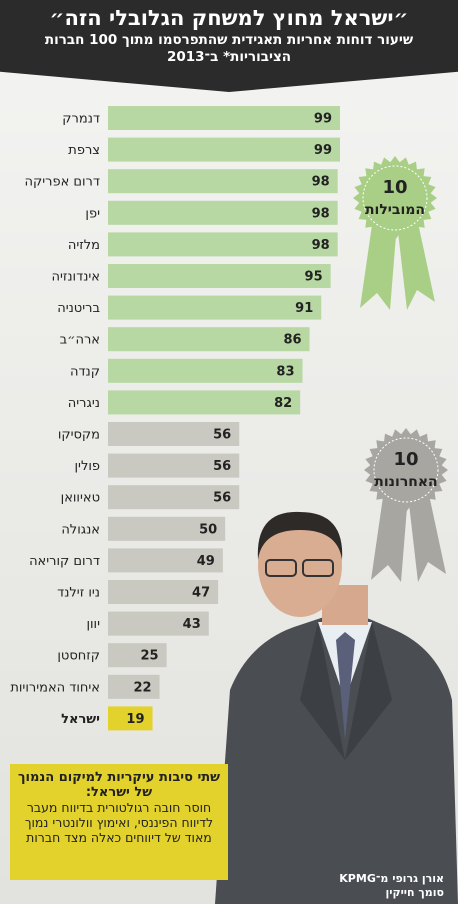 The width and height of the screenshot is (458, 904). Describe the element at coordinates (80, 719) in the screenshot. I see `category-label: ישראל` at that location.